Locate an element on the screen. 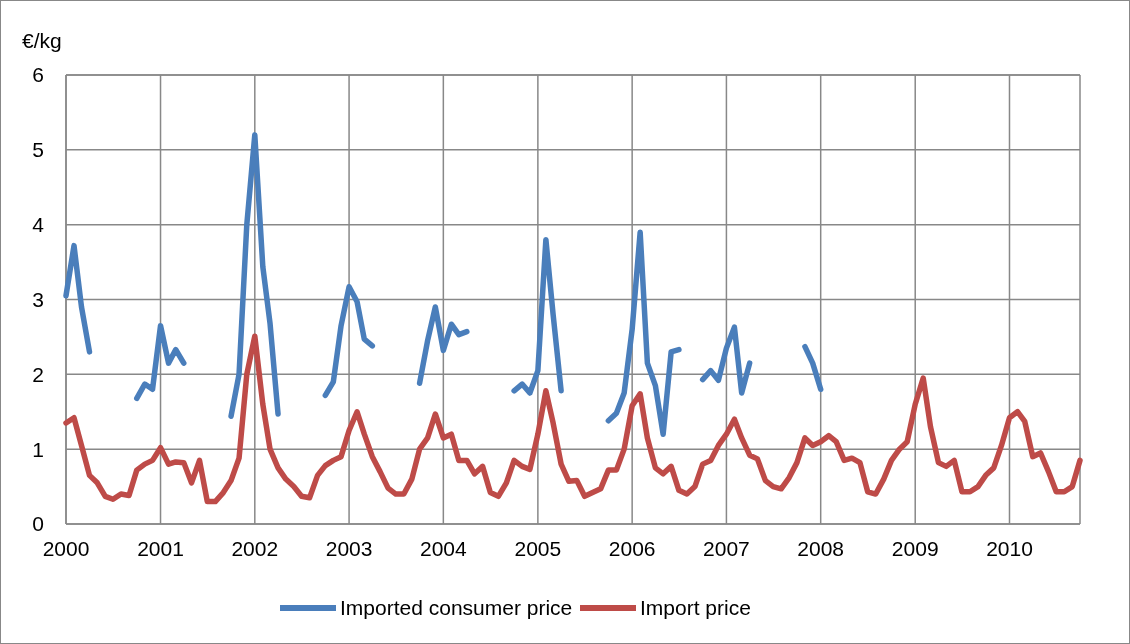 This screenshot has height=644, width=1130. x-tick-label: 2010 is located at coordinates (1009, 548).